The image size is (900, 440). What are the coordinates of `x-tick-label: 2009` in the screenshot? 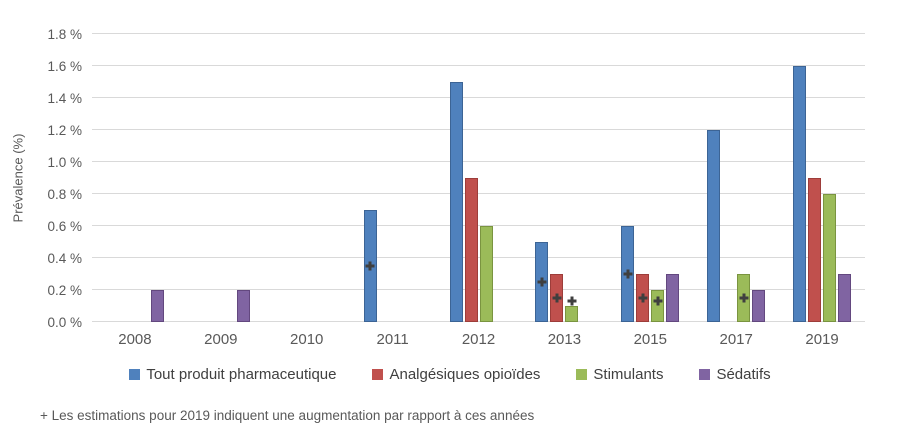 It's located at (221, 339).